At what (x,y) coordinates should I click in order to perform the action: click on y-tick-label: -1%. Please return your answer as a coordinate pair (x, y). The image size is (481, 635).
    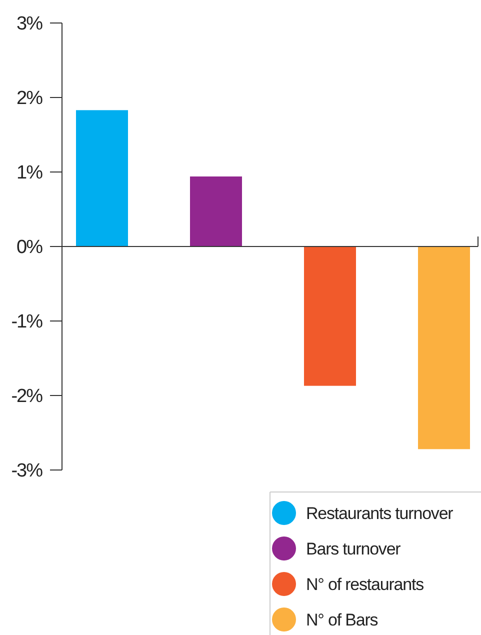
    Looking at the image, I should click on (27, 322).